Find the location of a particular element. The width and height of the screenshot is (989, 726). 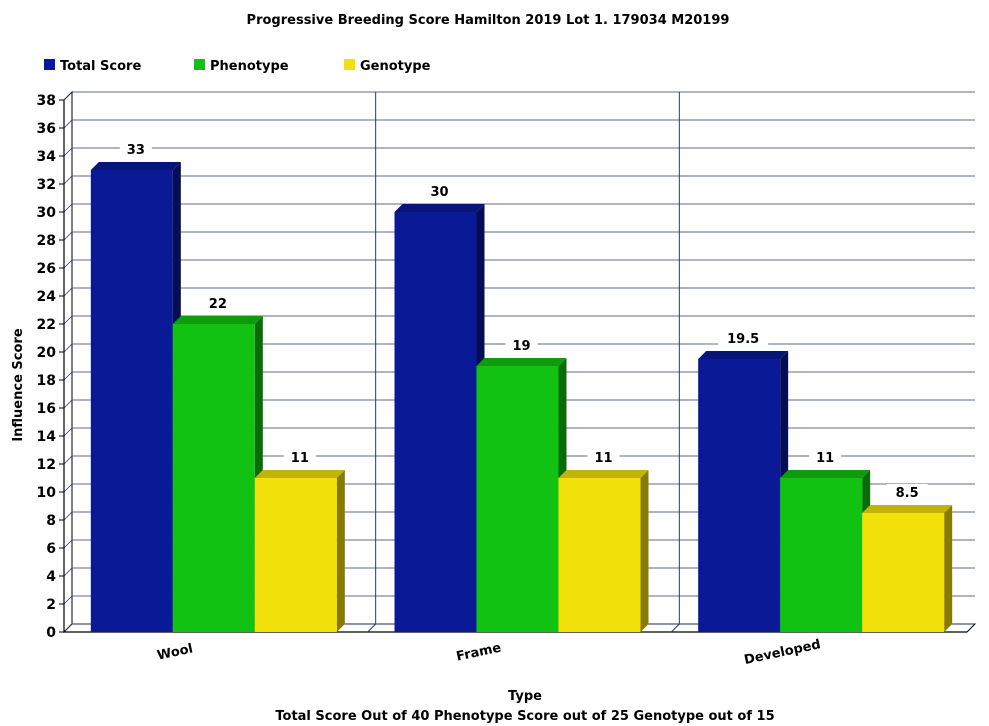

x-axis-title: Type is located at coordinates (525, 696).